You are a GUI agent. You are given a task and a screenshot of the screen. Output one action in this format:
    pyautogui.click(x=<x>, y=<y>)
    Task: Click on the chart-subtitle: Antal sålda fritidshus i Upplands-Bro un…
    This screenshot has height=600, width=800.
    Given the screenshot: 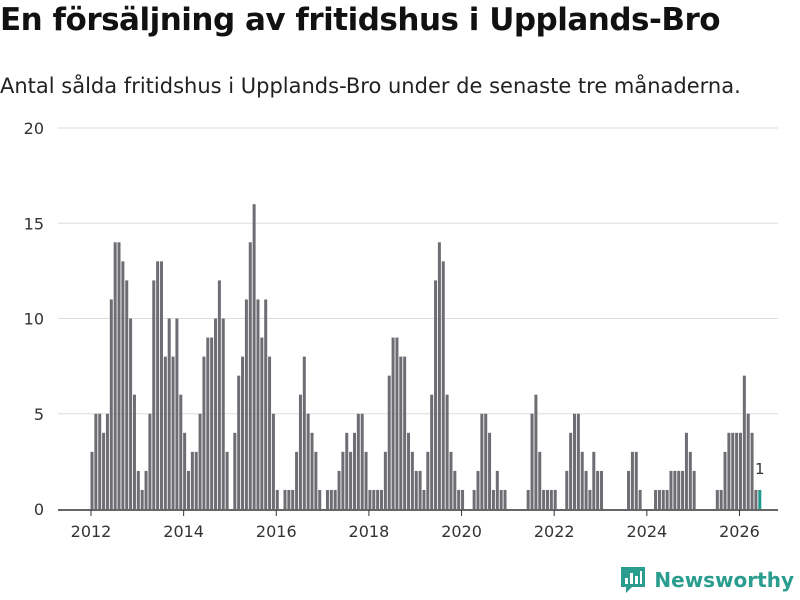 What is the action you would take?
    pyautogui.click(x=370, y=86)
    